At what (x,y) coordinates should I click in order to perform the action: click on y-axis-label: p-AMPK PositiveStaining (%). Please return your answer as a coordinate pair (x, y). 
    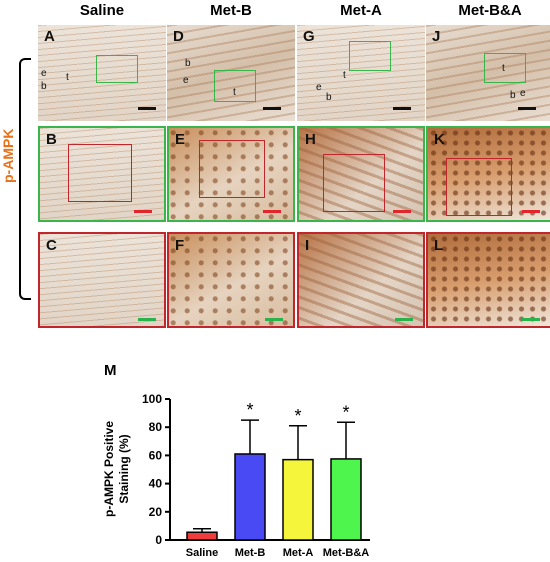
    Looking at the image, I should click on (116, 469).